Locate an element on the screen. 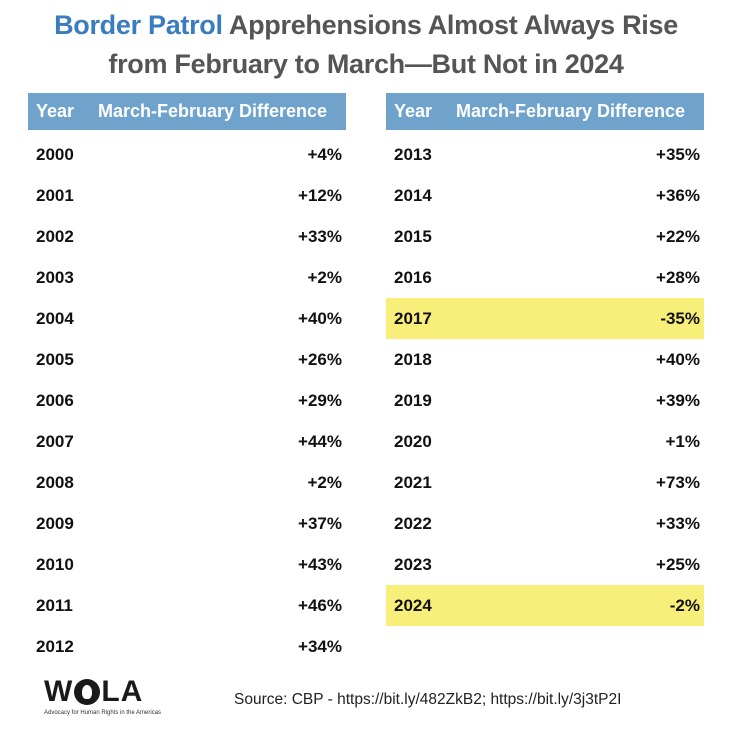 Image resolution: width=732 pixels, height=732 pixels. cell-year: 2003 is located at coordinates (55, 277).